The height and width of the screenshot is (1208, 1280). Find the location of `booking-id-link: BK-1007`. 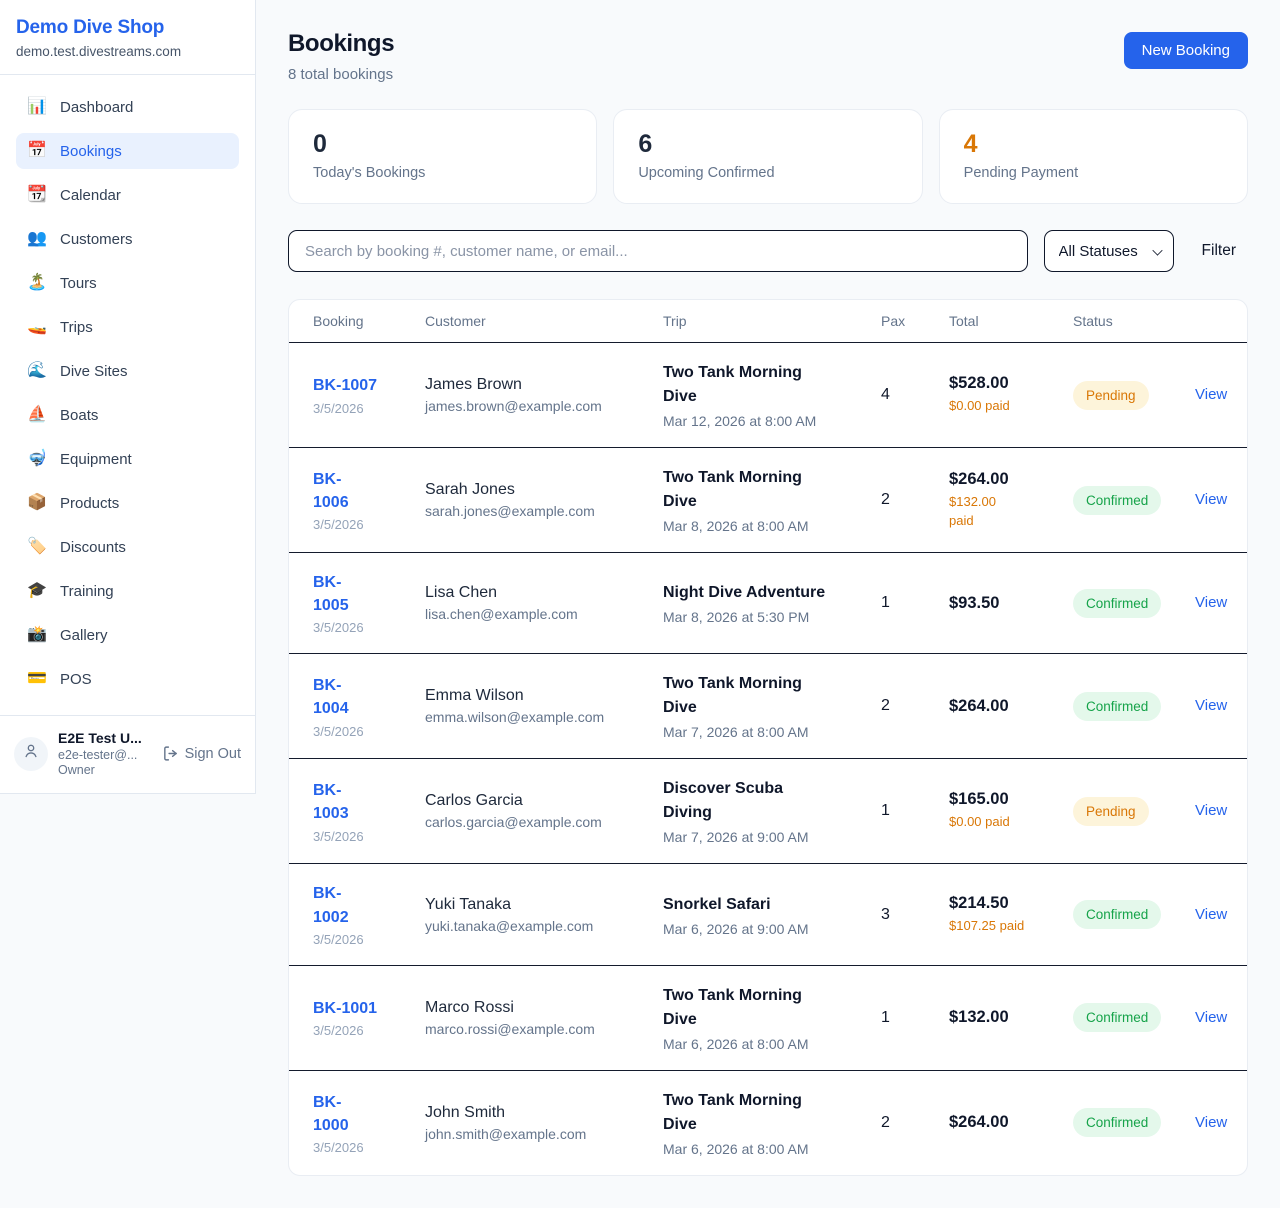

booking-id-link: BK-1007 is located at coordinates (345, 386).